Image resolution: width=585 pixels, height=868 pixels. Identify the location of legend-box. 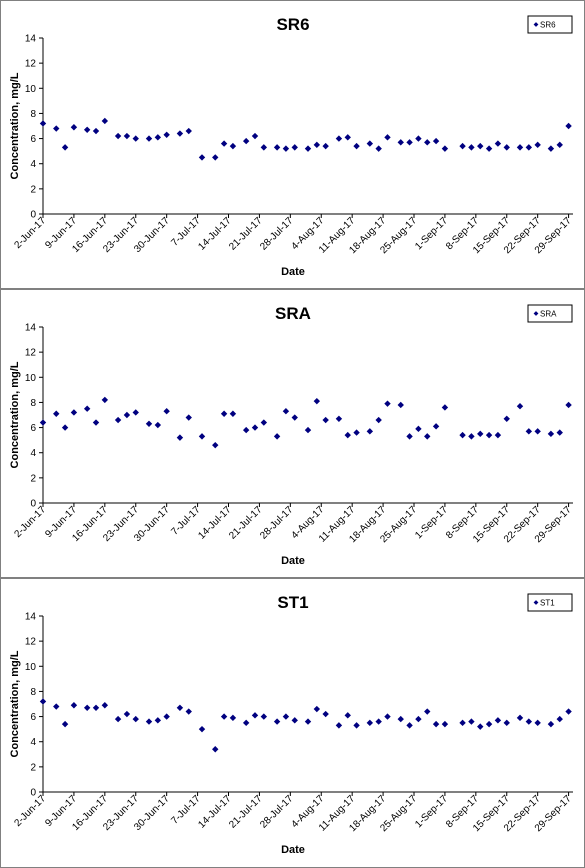
(550, 313).